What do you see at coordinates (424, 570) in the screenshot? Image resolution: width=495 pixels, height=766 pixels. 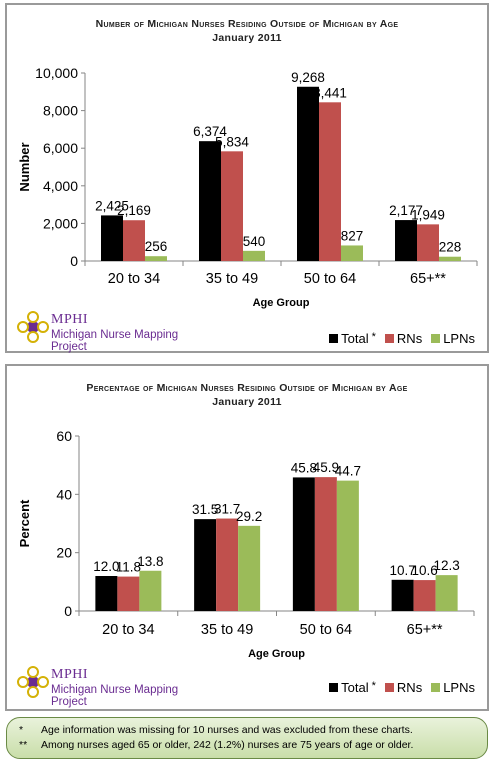 I see `data-label-rns: 10.6` at bounding box center [424, 570].